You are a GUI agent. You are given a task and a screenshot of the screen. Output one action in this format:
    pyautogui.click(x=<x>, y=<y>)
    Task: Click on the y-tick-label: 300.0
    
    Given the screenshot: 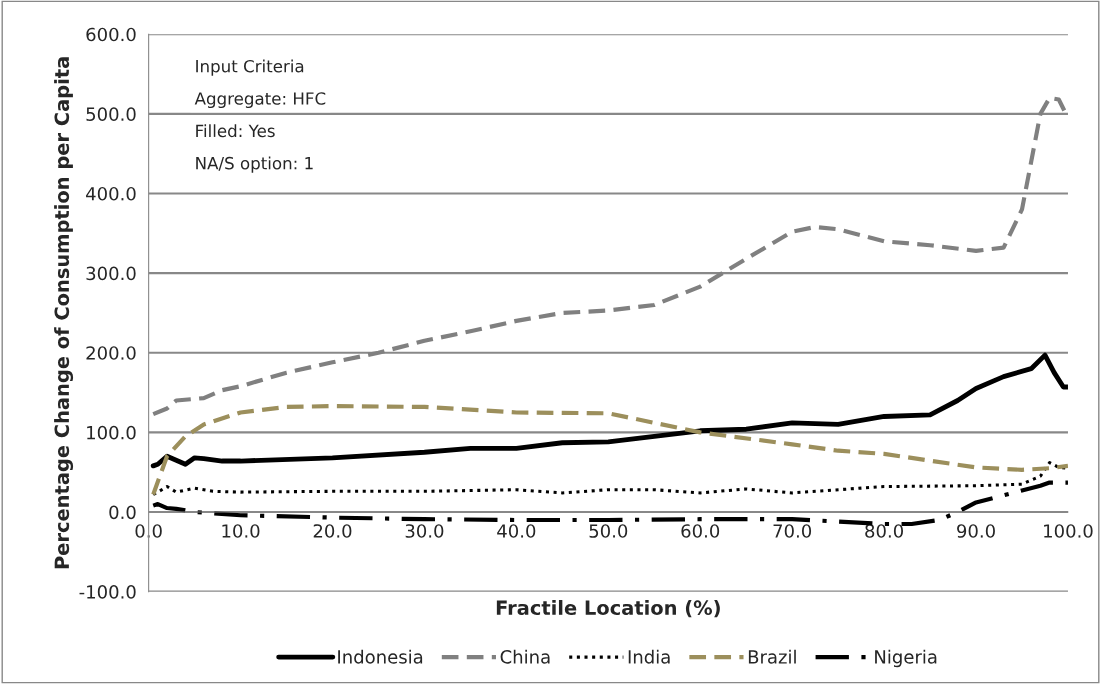 What is the action you would take?
    pyautogui.click(x=111, y=273)
    